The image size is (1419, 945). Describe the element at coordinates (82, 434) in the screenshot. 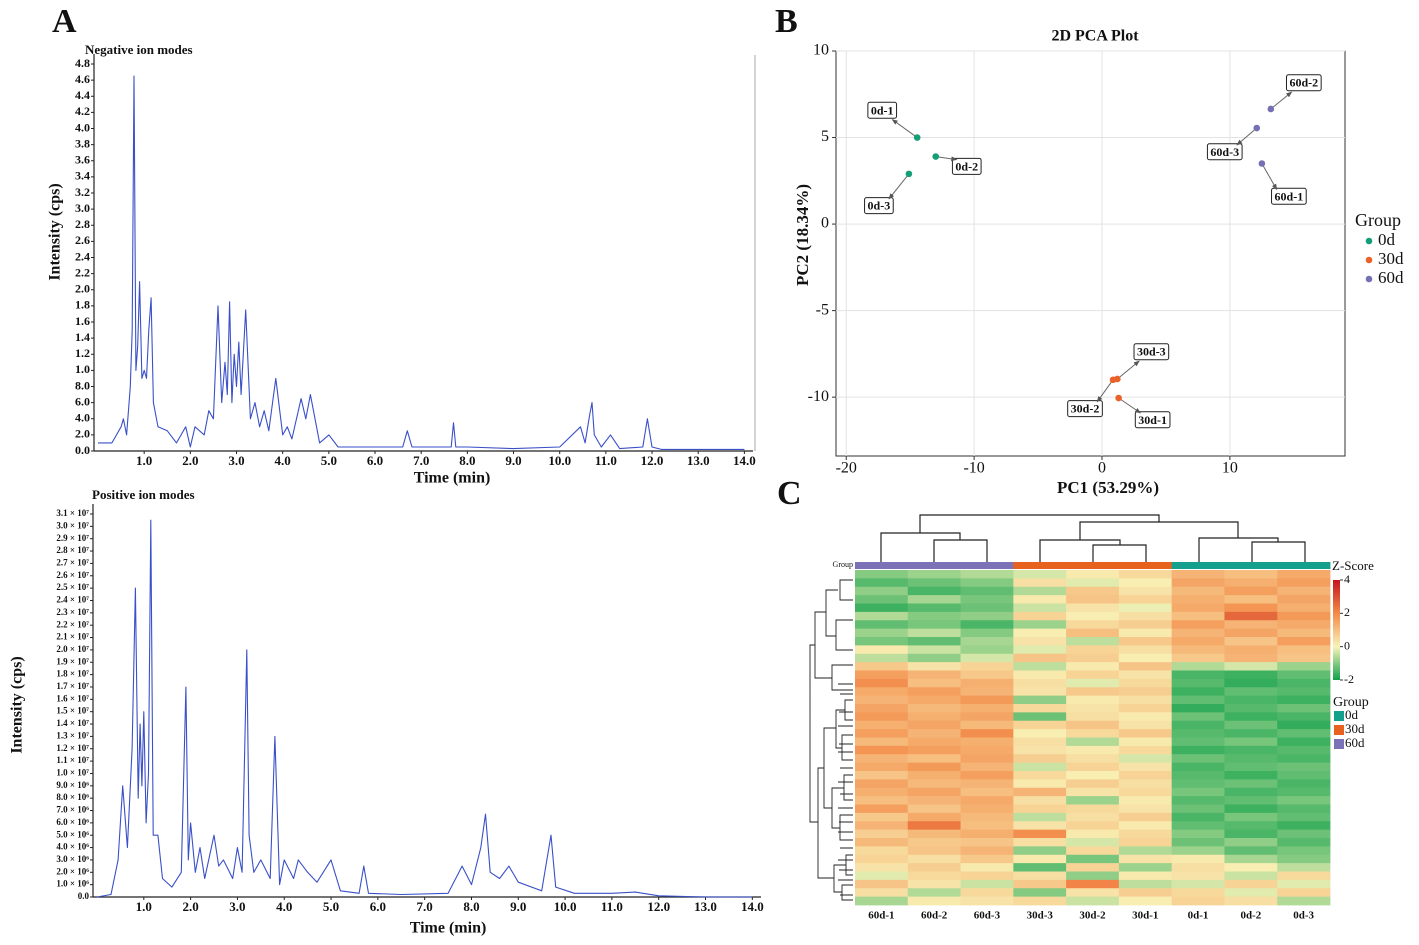

I see `y-tick-label: 2.0` at that location.